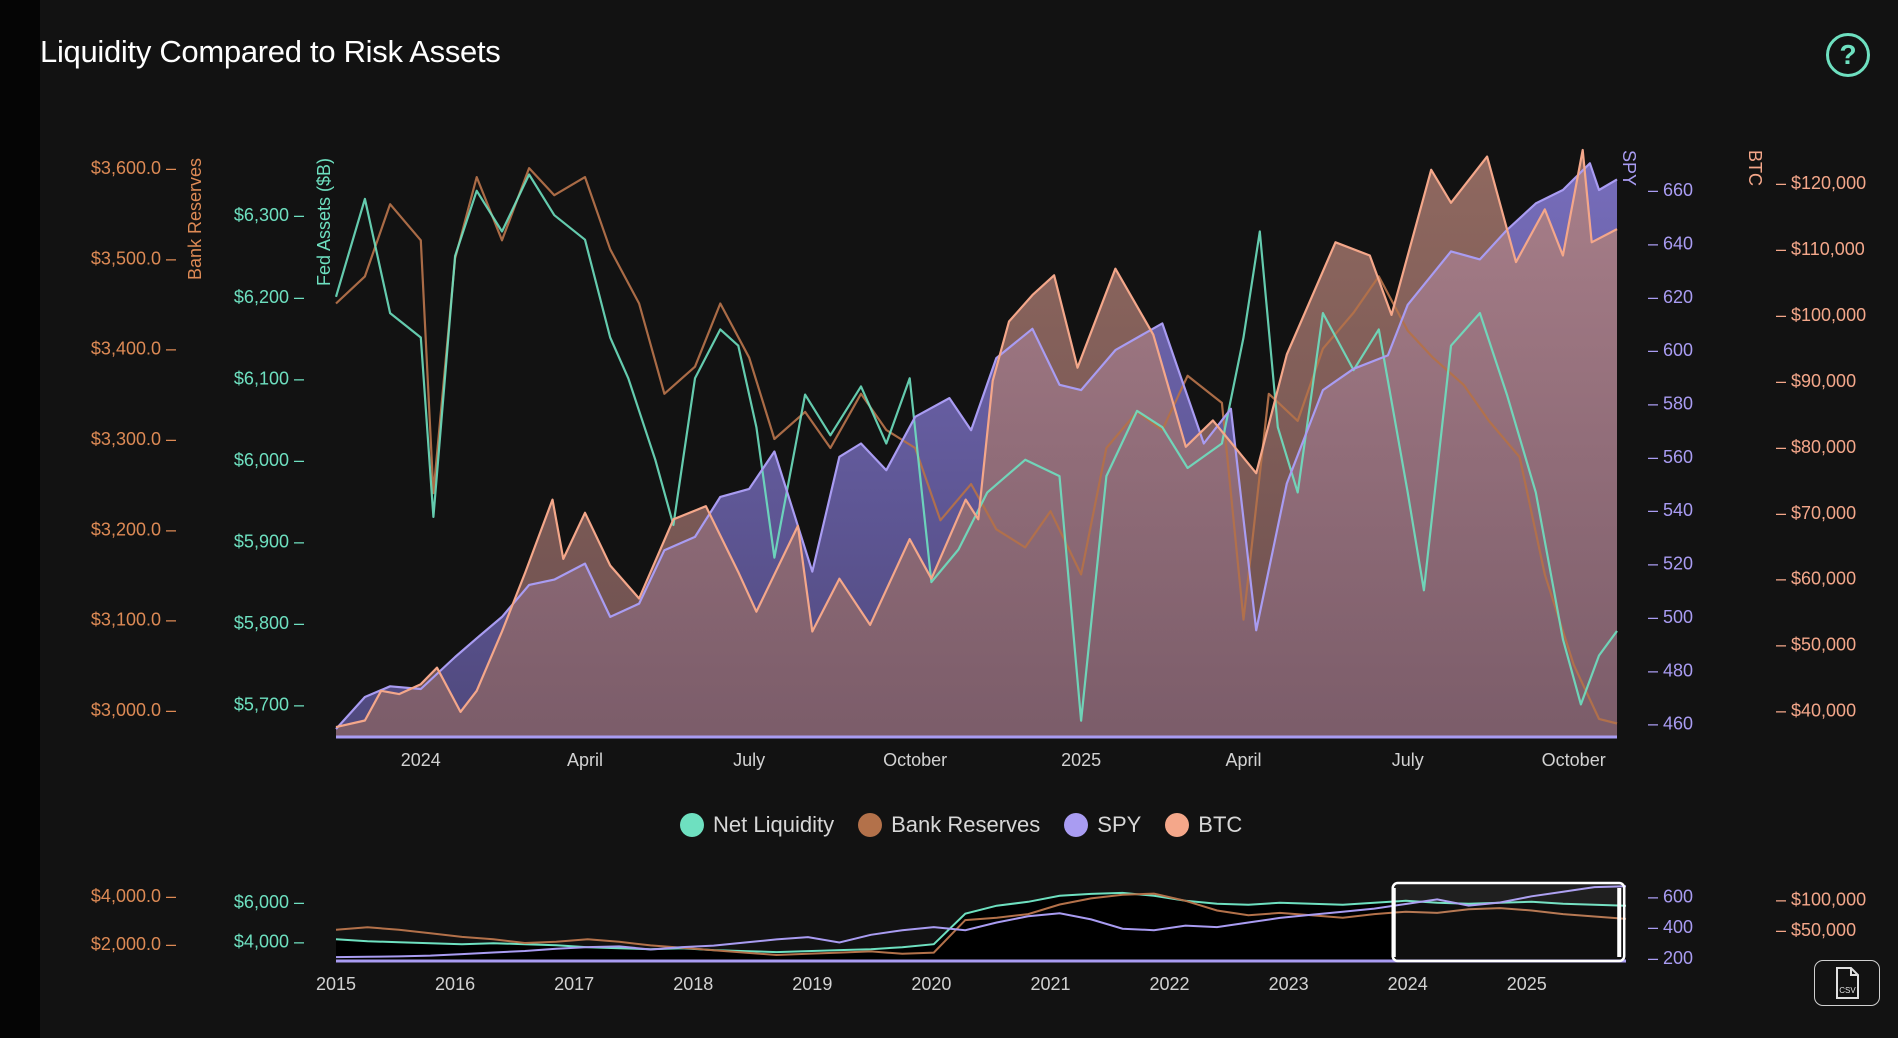  I want to click on csv-download-button: CSV, so click(1847, 983).